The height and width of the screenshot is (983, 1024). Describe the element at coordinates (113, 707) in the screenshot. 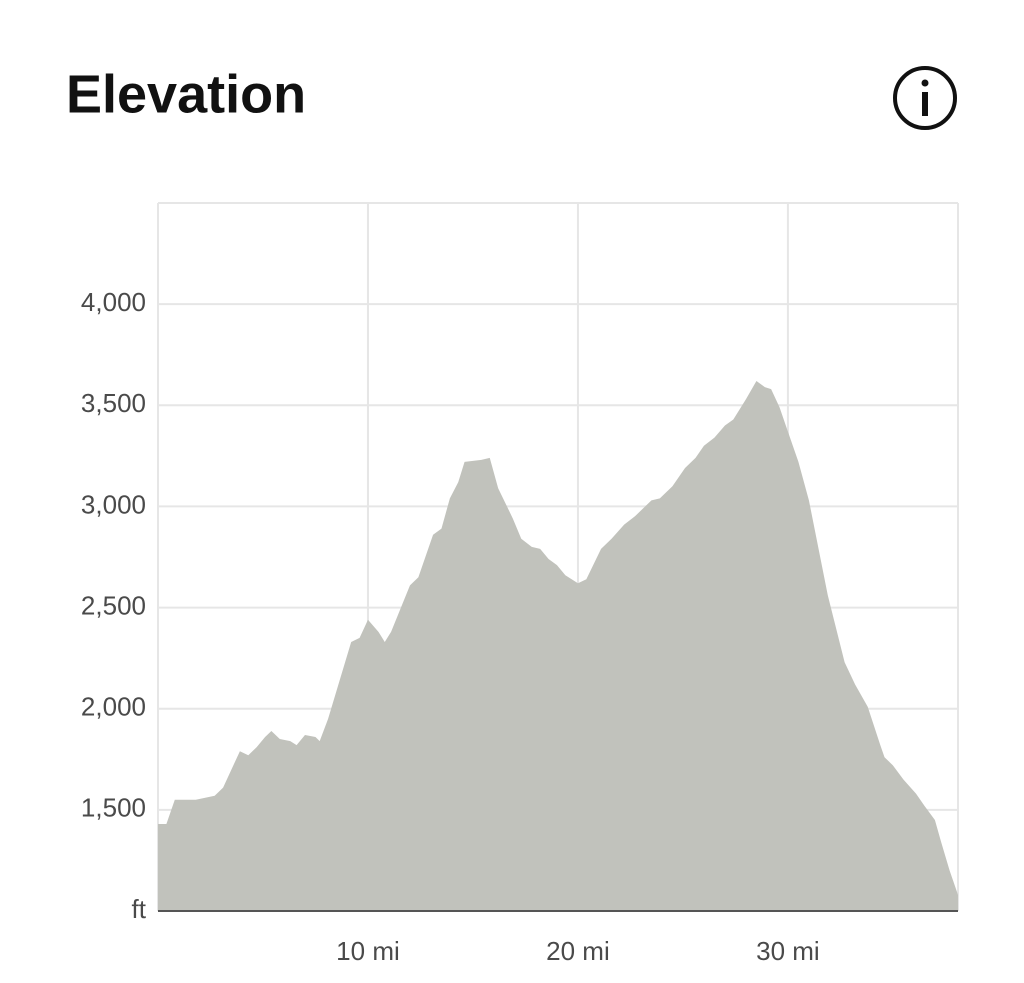

I see `y-tick-label: 2,000` at that location.